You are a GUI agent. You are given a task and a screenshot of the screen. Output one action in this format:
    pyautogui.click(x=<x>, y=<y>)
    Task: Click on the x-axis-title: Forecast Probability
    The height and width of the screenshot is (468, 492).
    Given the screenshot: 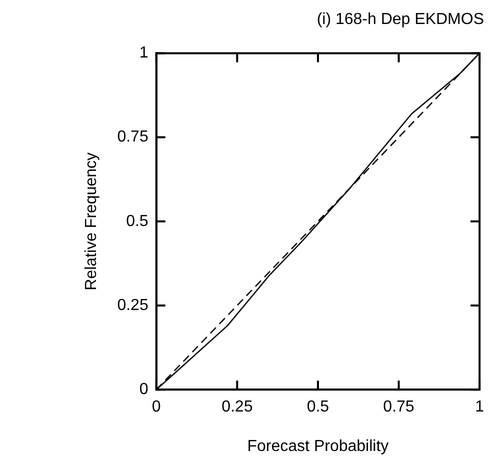 What is the action you would take?
    pyautogui.click(x=318, y=446)
    